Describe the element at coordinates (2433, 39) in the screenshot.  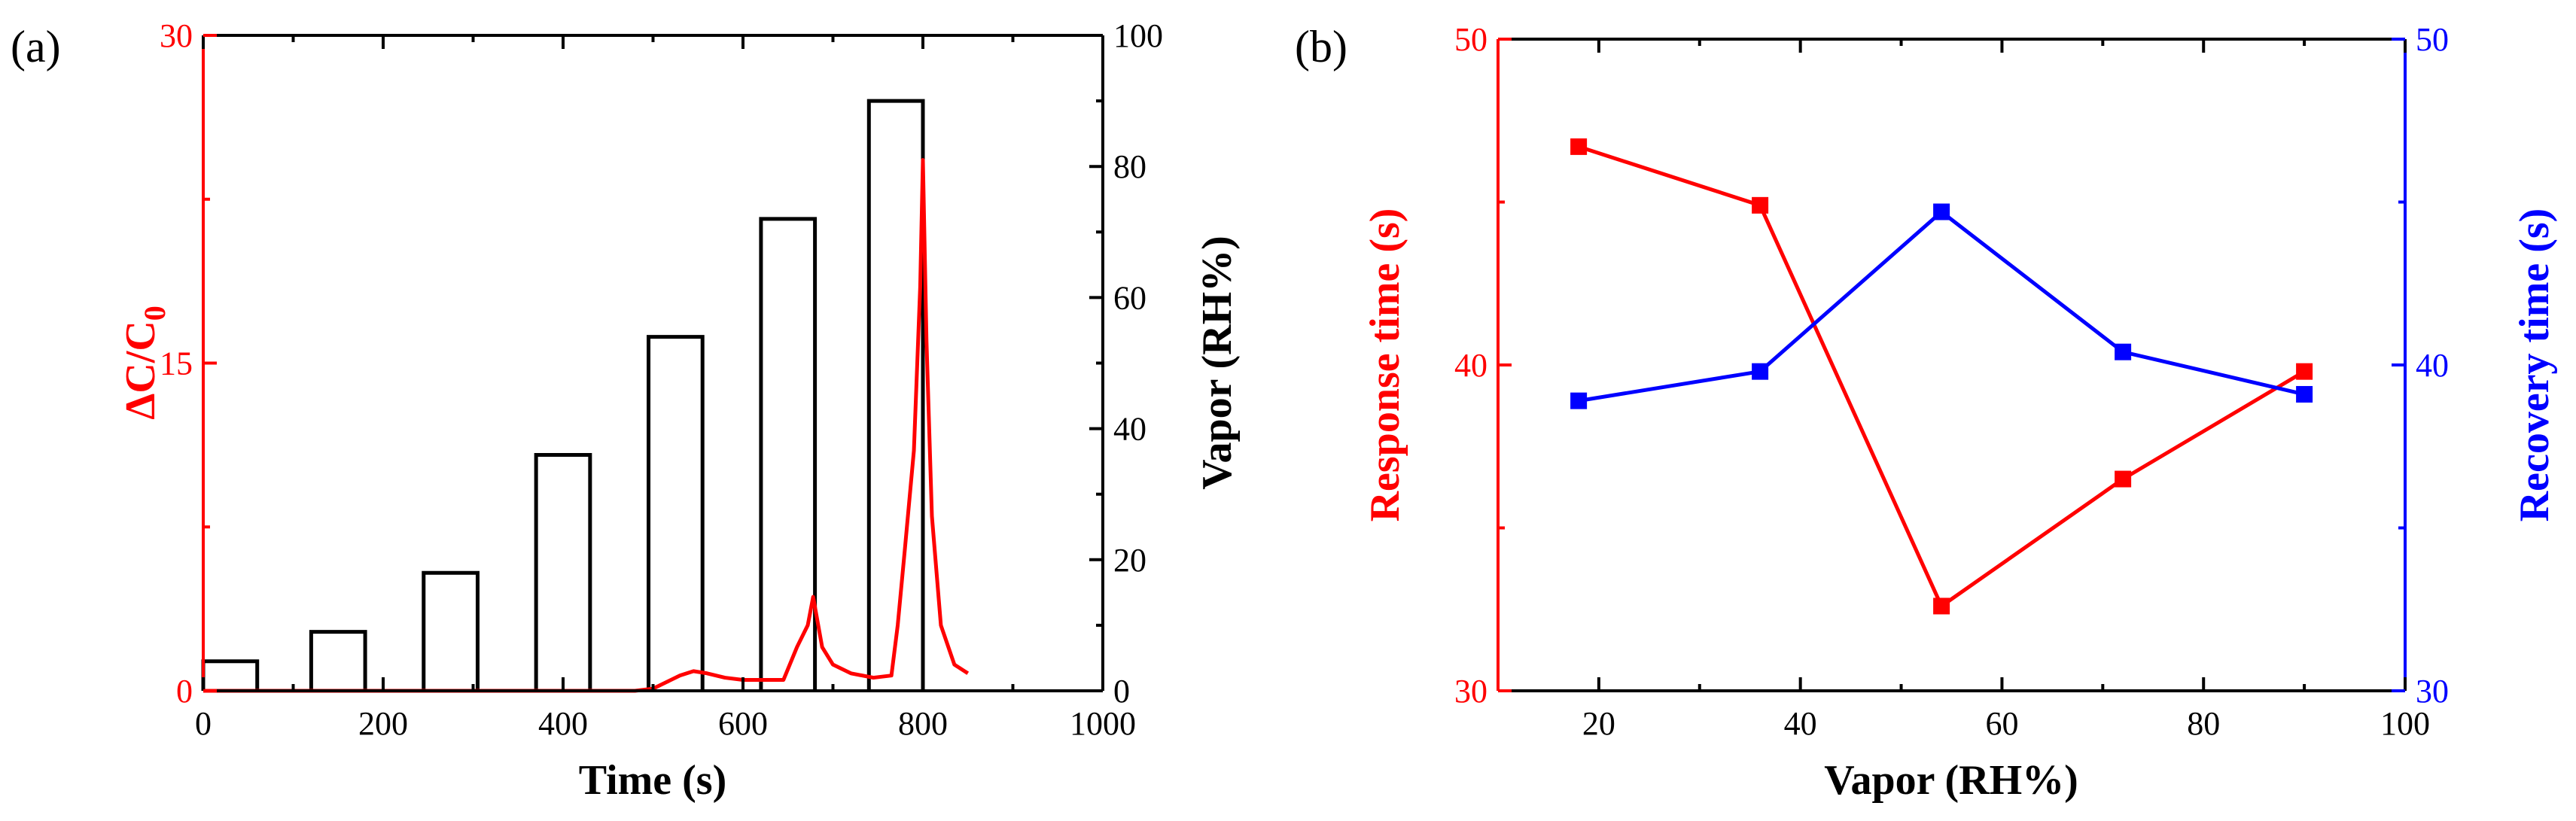
I see `y-right-tick-label: 50` at that location.